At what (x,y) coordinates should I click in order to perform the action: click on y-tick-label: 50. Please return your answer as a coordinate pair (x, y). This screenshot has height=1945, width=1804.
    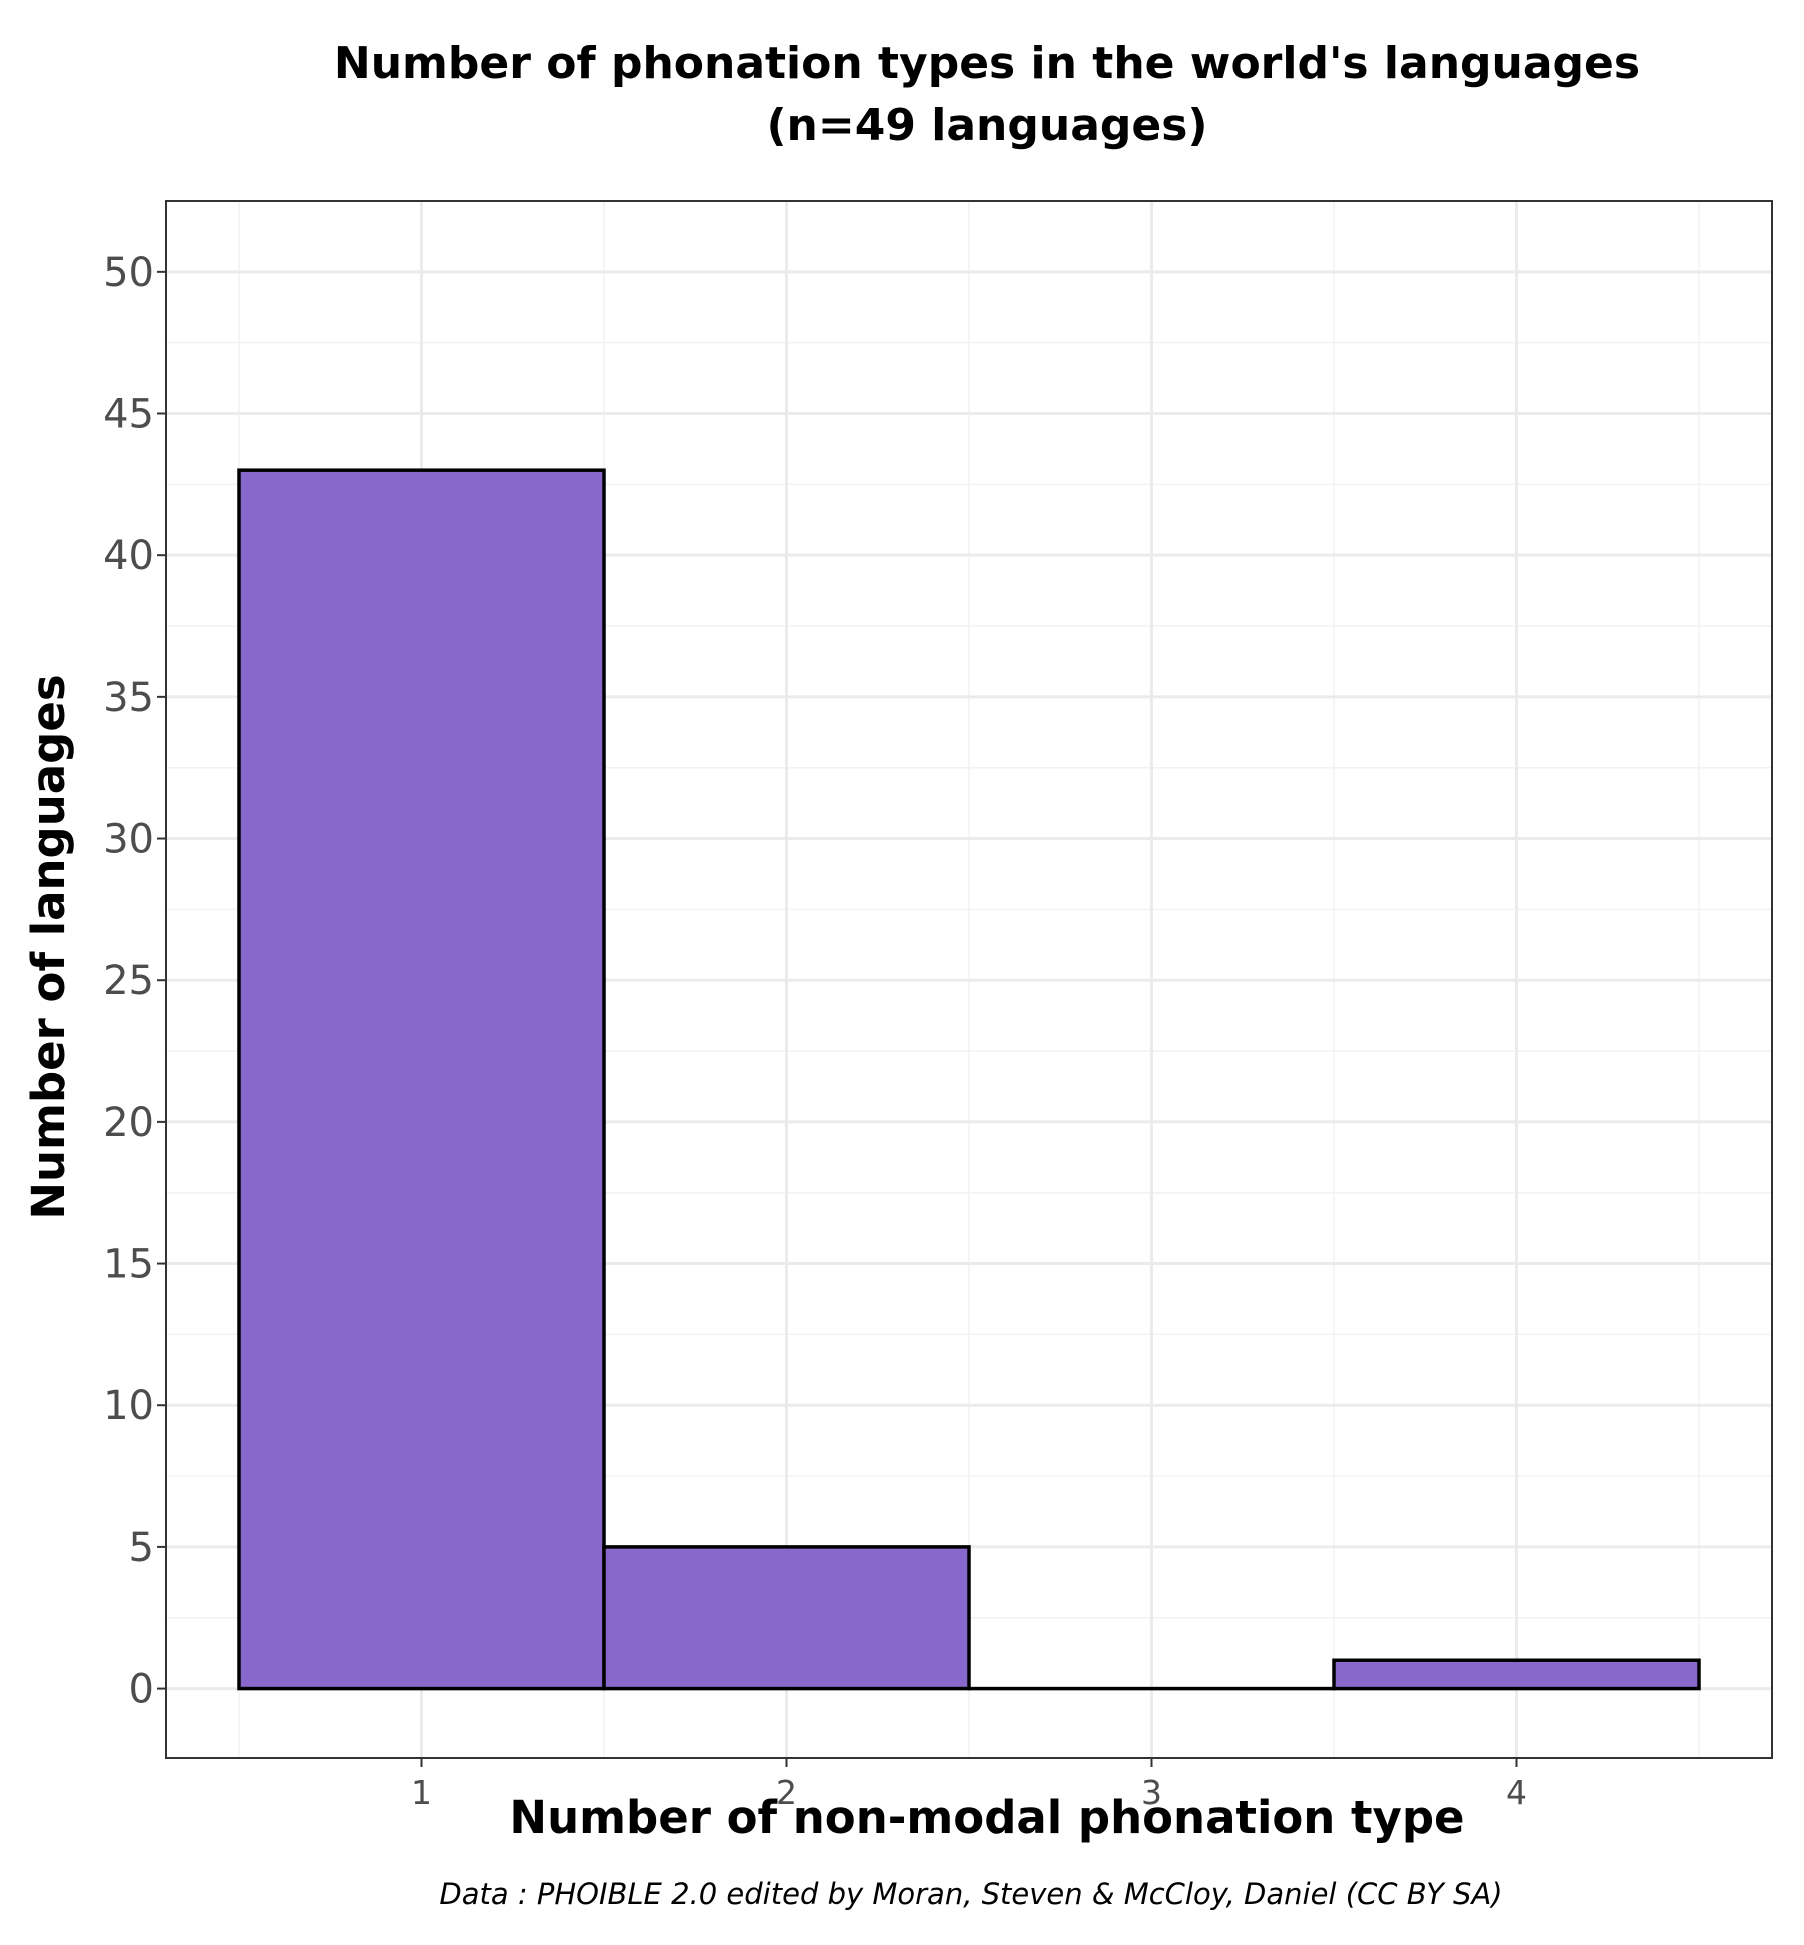
    Looking at the image, I should click on (128, 273).